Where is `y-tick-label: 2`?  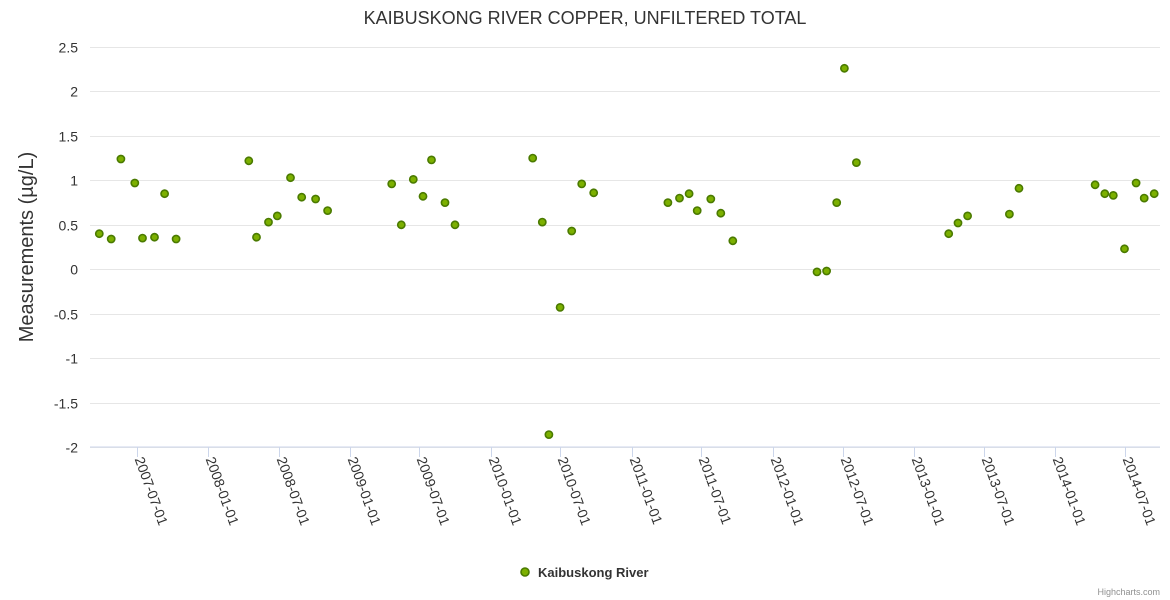
y-tick-label: 2 is located at coordinates (74, 92).